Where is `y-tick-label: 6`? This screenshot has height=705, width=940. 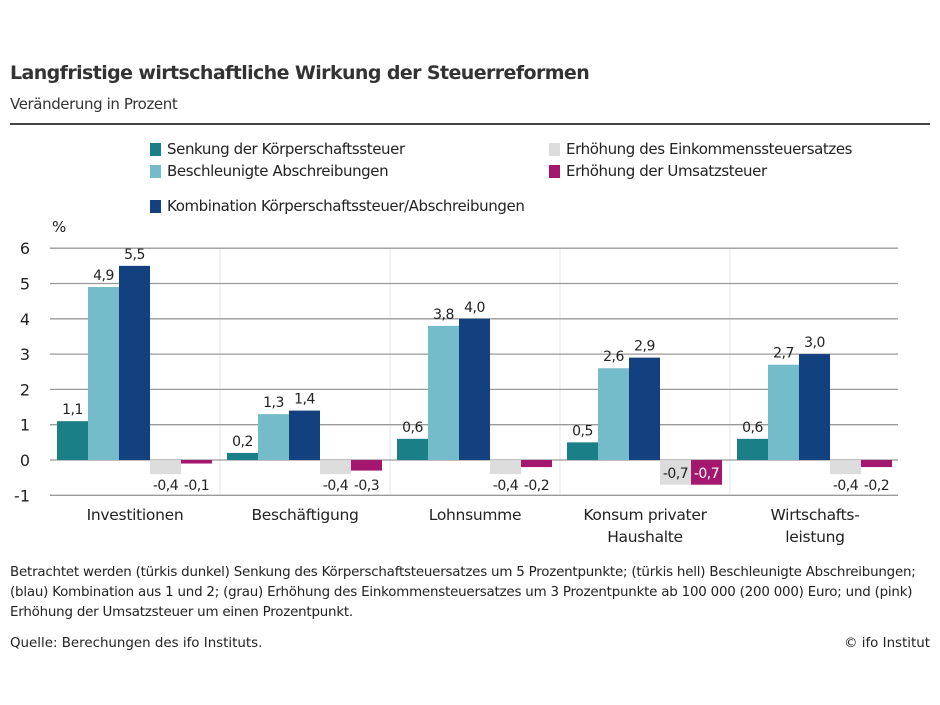
y-tick-label: 6 is located at coordinates (25, 248).